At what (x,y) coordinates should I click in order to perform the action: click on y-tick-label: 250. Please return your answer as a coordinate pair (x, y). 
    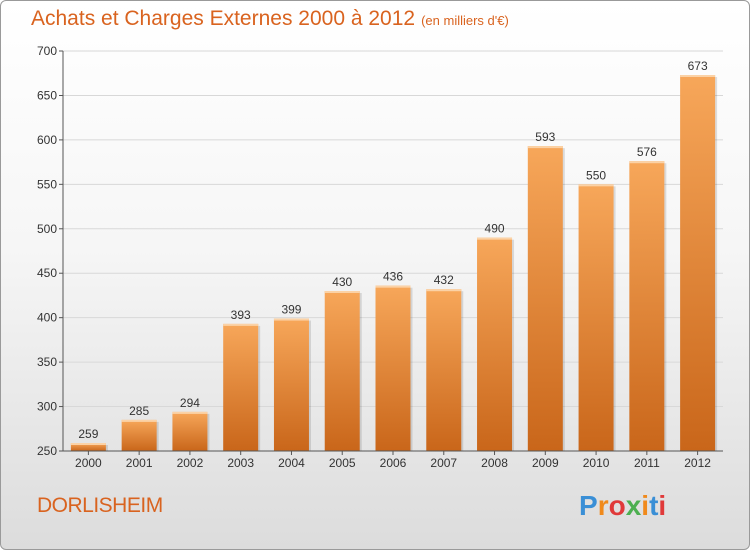
    Looking at the image, I should click on (47, 451).